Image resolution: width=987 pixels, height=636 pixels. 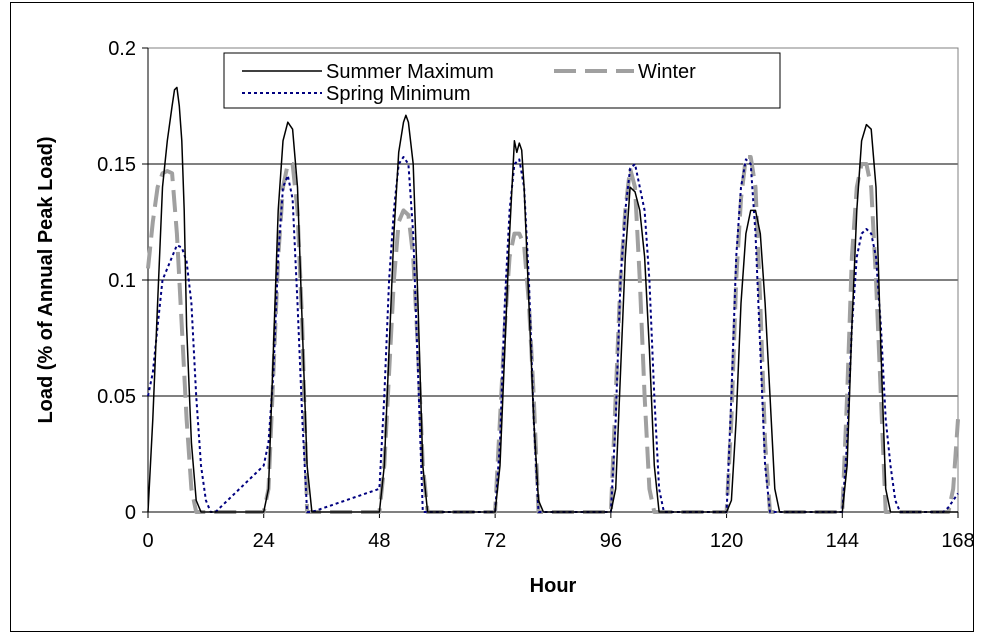 What do you see at coordinates (122, 49) in the screenshot?
I see `y-tick-label: 0.2` at bounding box center [122, 49].